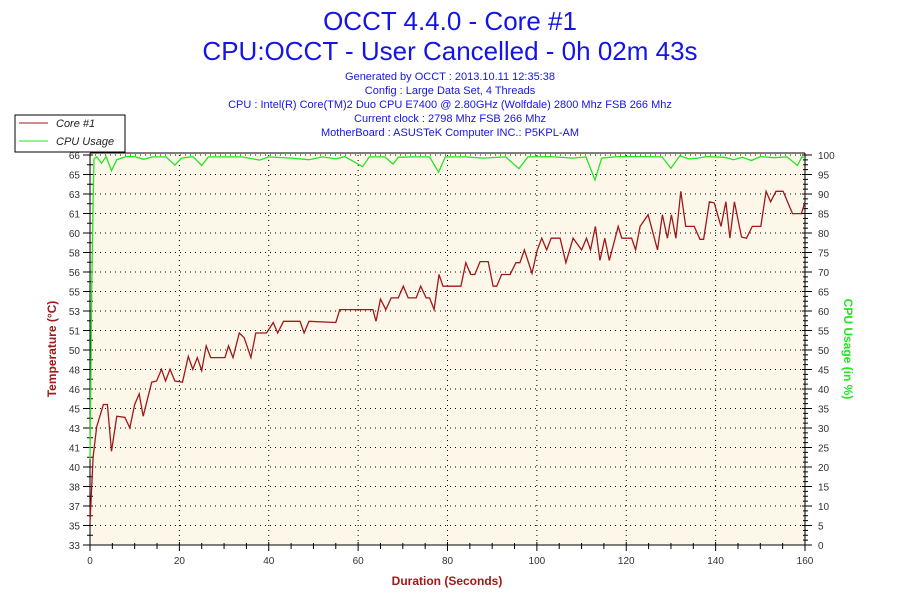 The width and height of the screenshot is (900, 600). I want to click on x-tick-label: 60, so click(359, 561).